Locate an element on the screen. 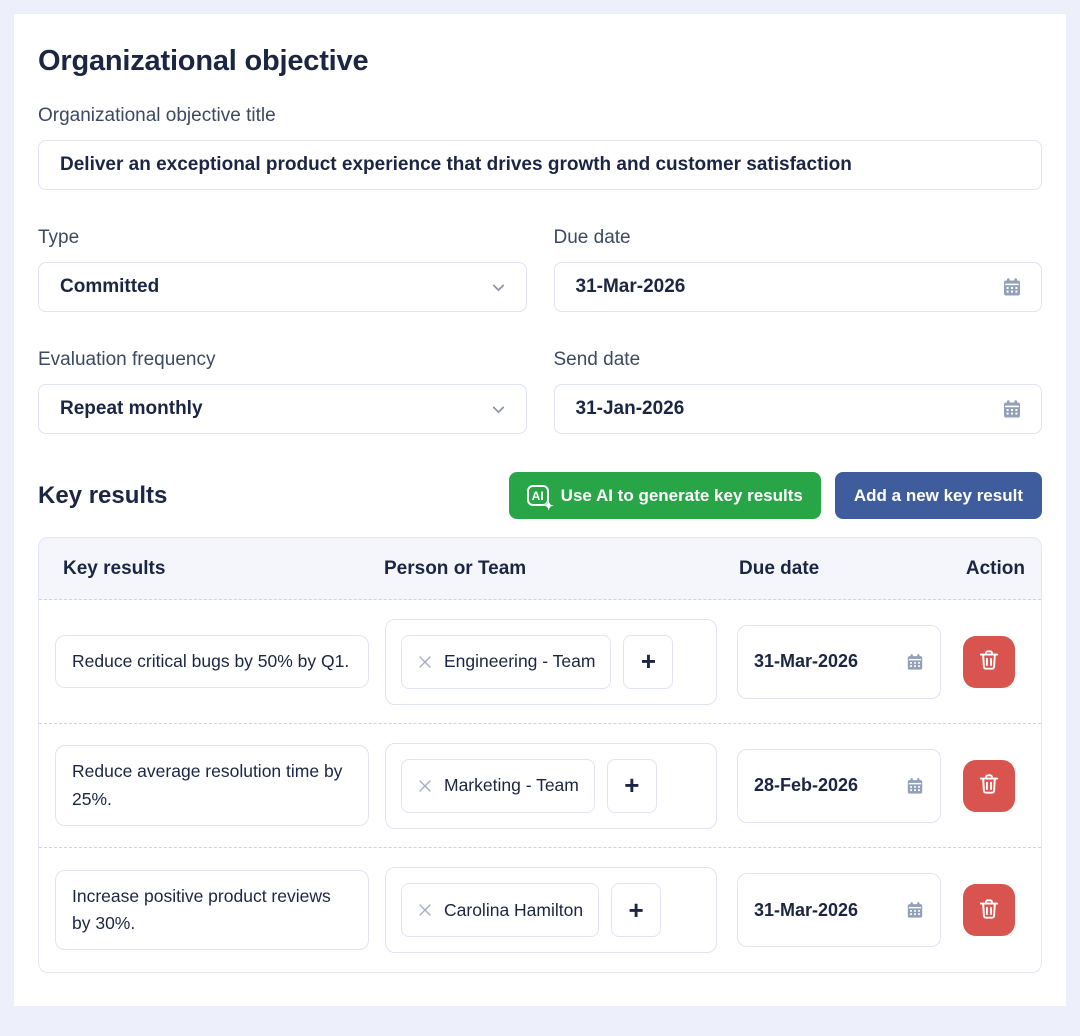 This screenshot has width=1080, height=1036. send-date-field-group: Send date 31-Jan-2026 is located at coordinates (797, 391).